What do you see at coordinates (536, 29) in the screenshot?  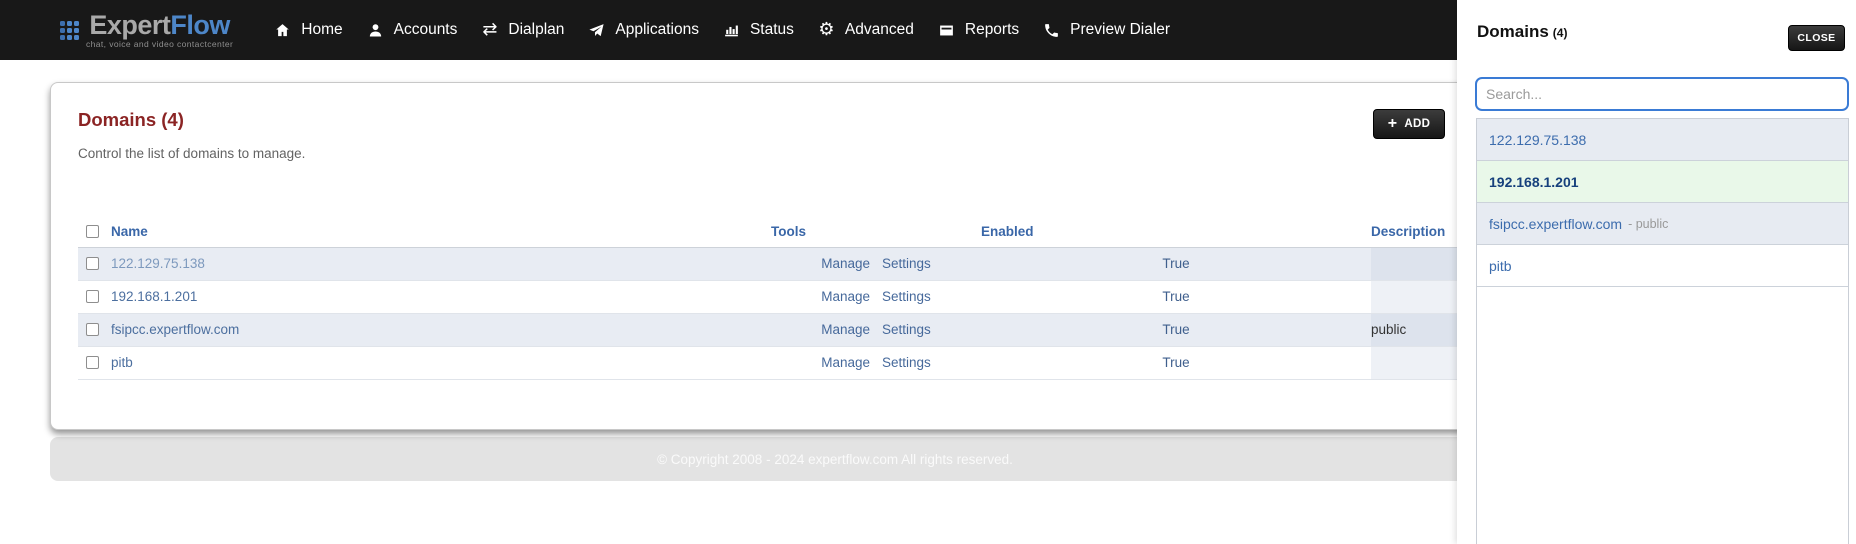 I see `nav-item-label: Dialplan` at bounding box center [536, 29].